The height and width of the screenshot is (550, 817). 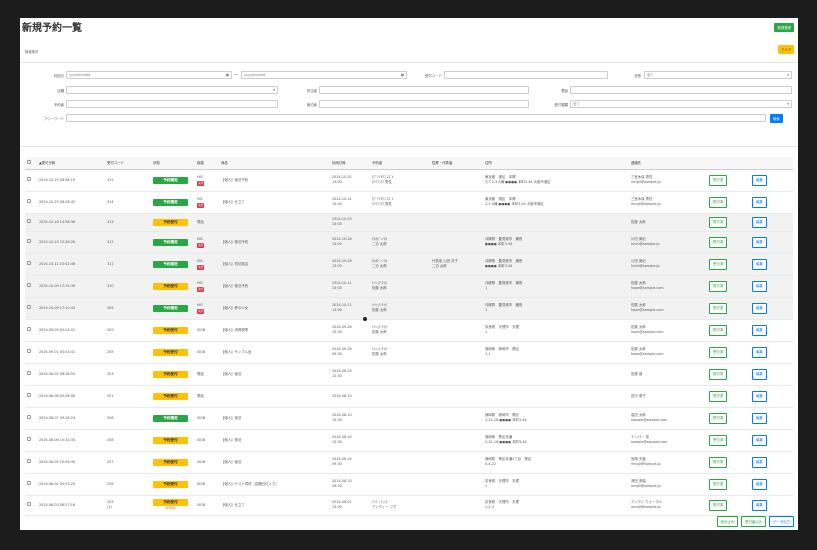 What do you see at coordinates (668, 374) in the screenshot?
I see `contact-cell: 佐藤 健` at bounding box center [668, 374].